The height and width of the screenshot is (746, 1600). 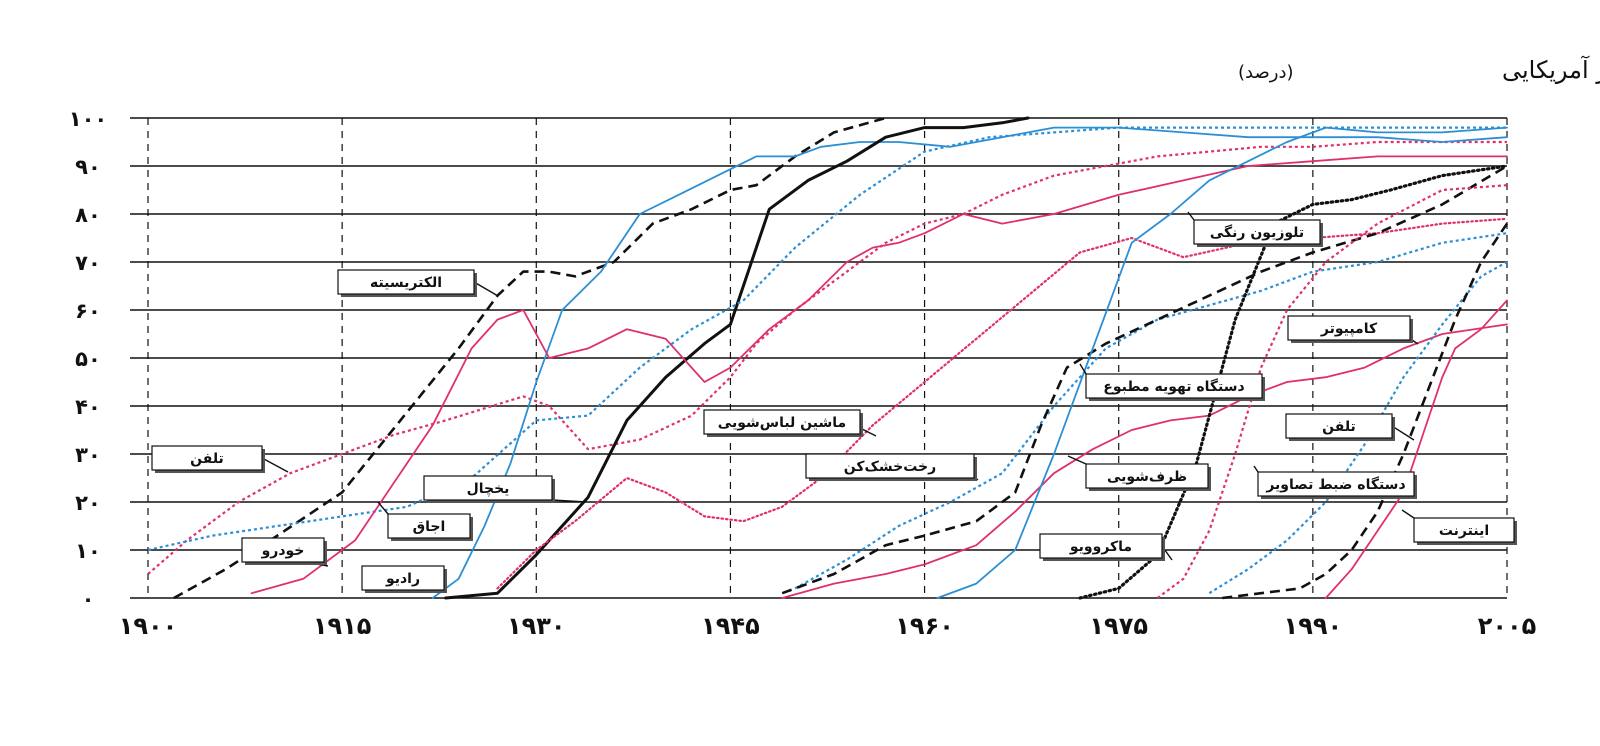 I want to click on x-tick-label: ۱۹۰۰, so click(x=148, y=626).